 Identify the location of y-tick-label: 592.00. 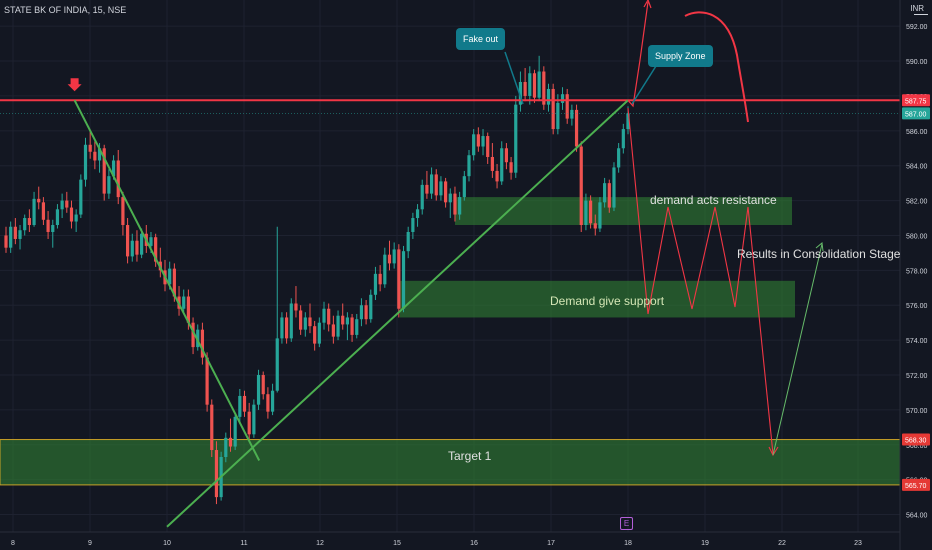
(917, 27).